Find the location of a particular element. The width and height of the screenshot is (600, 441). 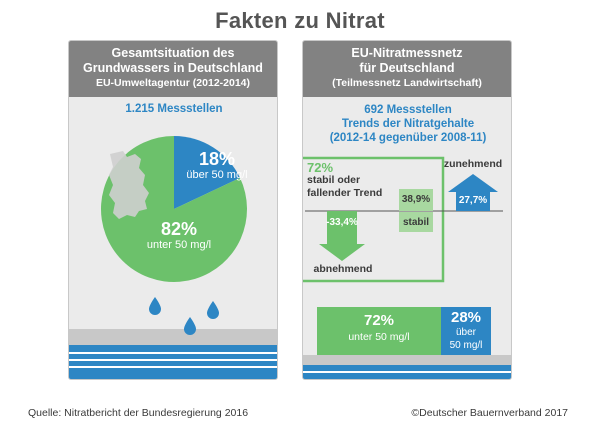

bottom-above-label-line1: über is located at coordinates (465, 332).